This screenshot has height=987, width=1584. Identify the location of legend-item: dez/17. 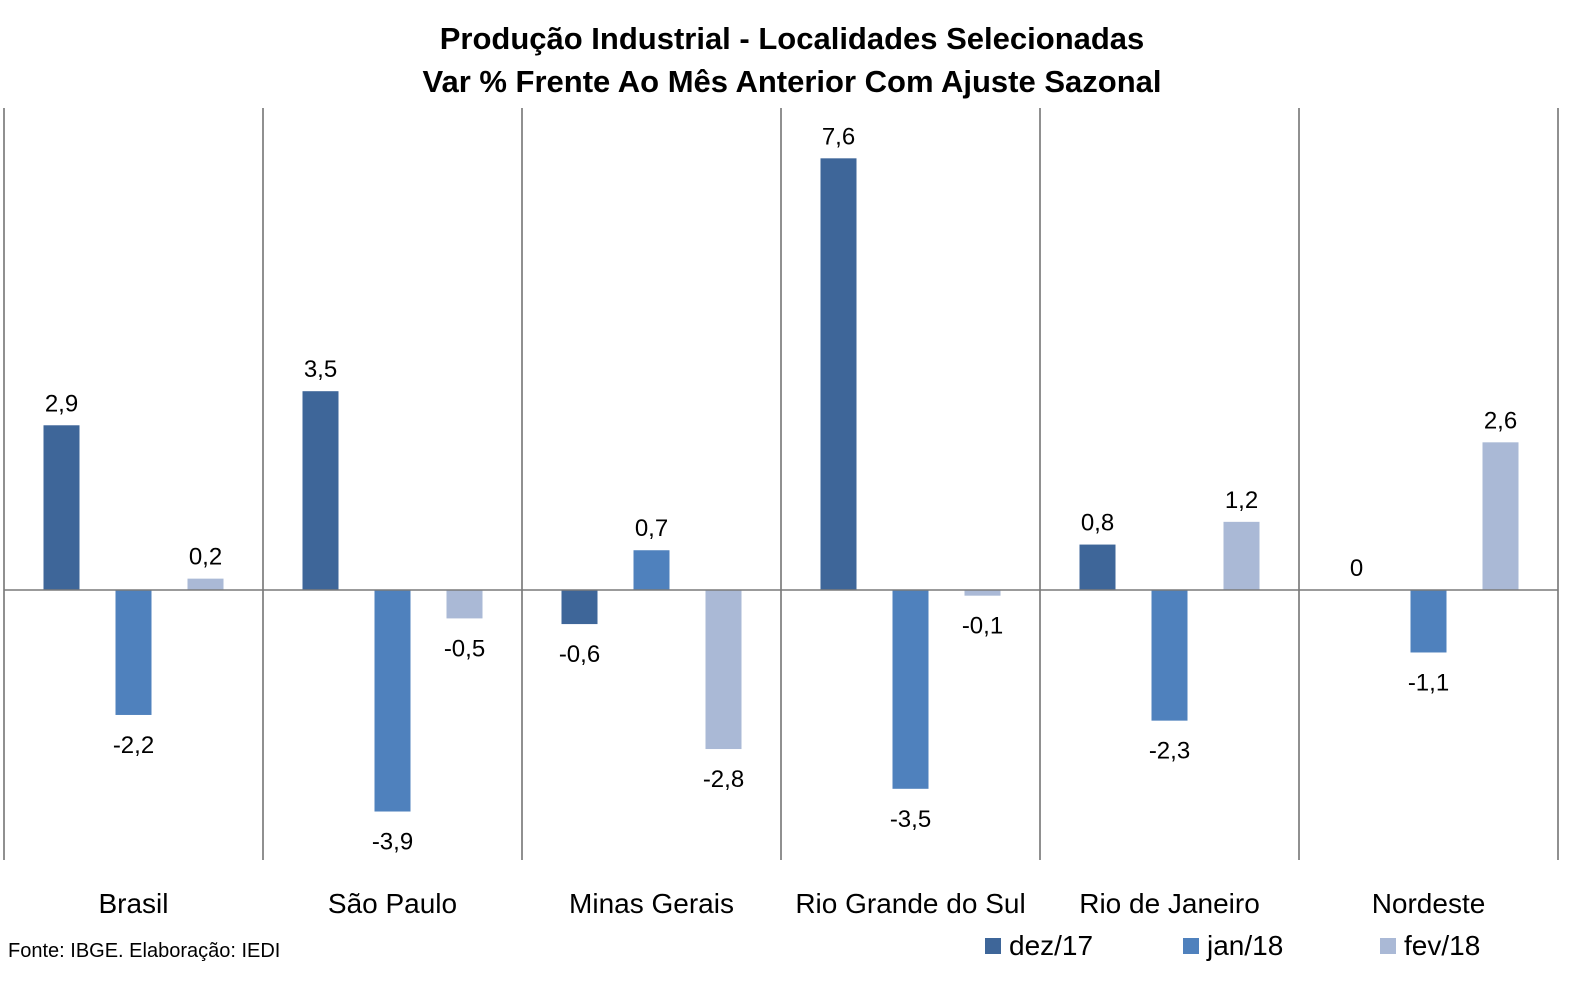
(1039, 946).